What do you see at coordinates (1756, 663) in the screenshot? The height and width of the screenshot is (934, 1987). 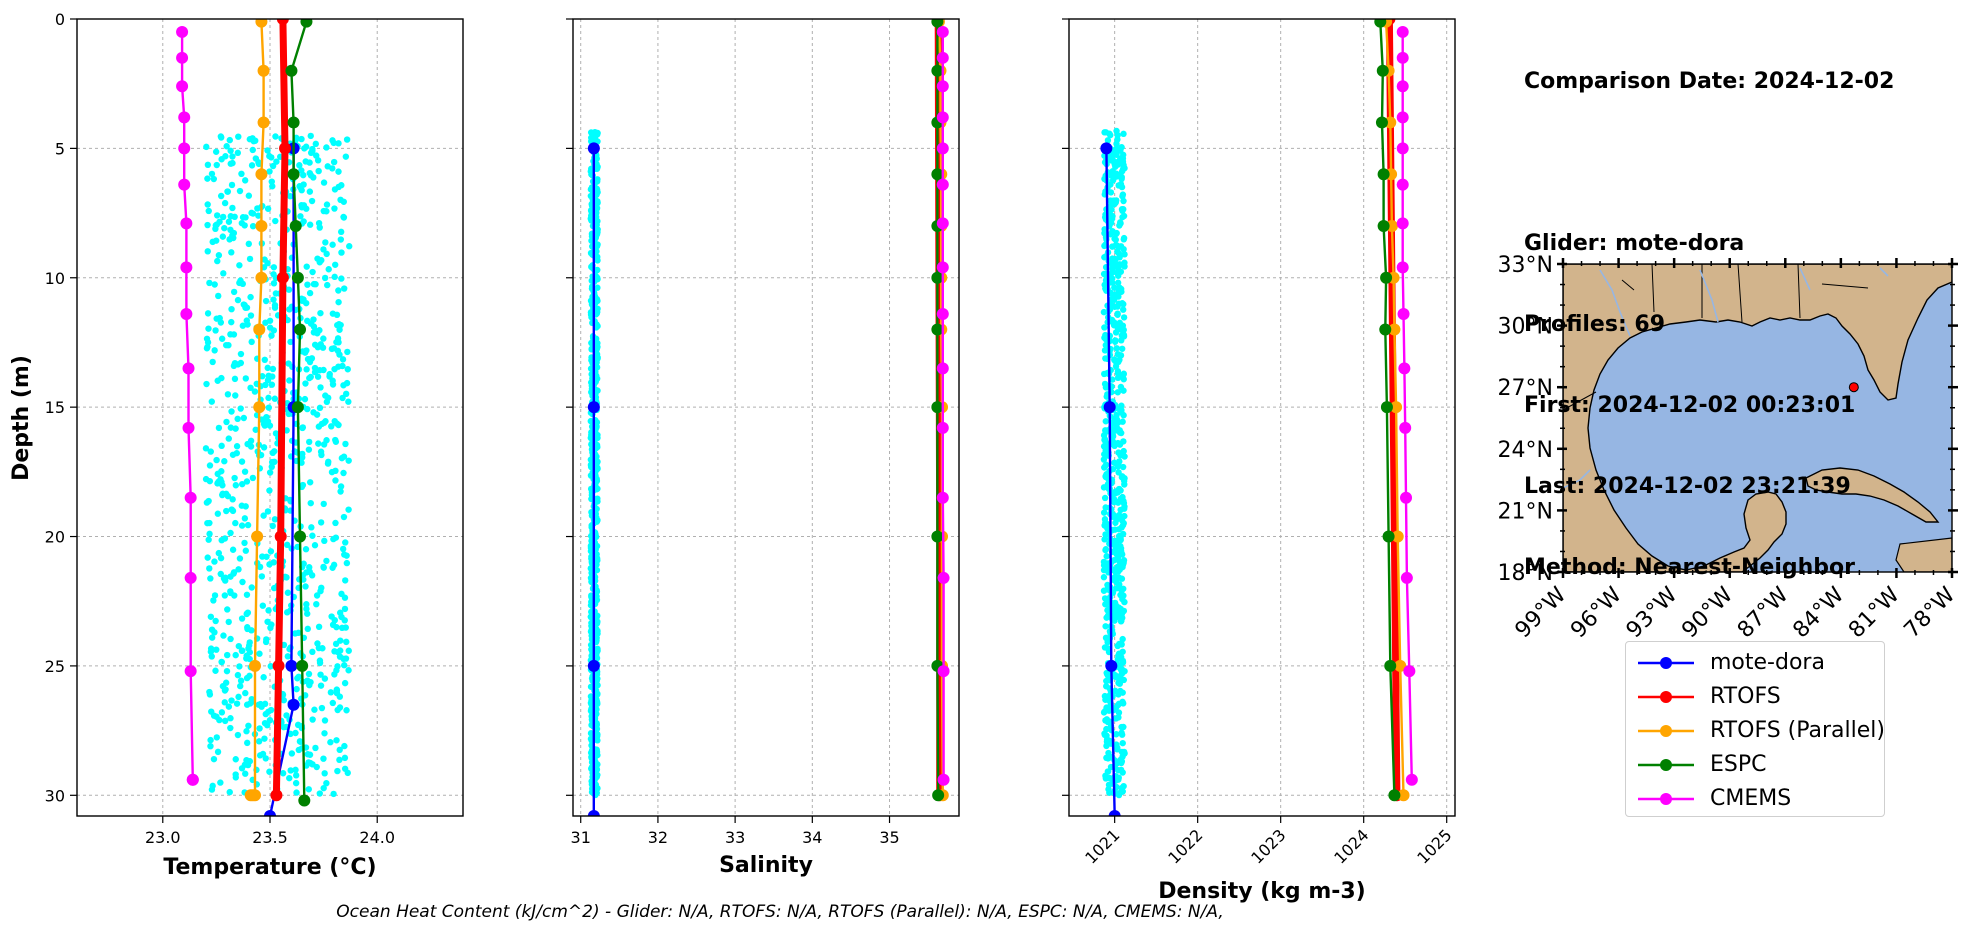 I see `legend-item: mote-dora` at bounding box center [1756, 663].